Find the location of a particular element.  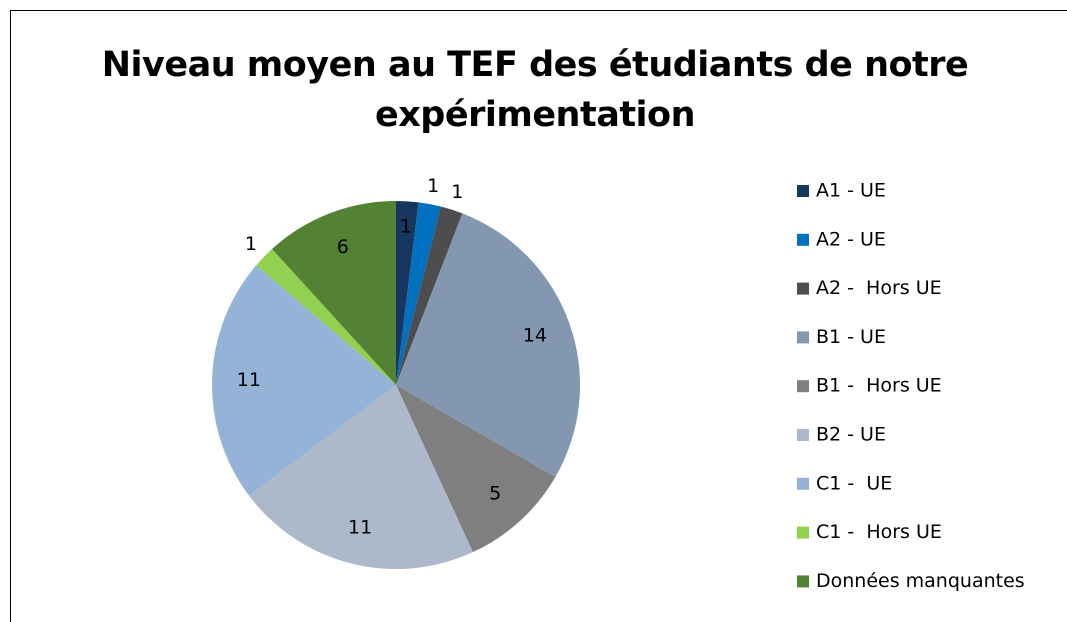

data-label: 14 is located at coordinates (535, 336).